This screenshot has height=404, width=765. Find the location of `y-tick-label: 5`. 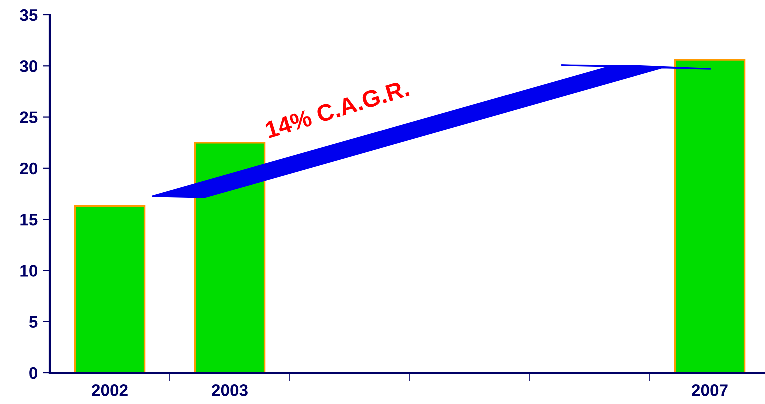

y-tick-label: 5 is located at coordinates (33, 322).